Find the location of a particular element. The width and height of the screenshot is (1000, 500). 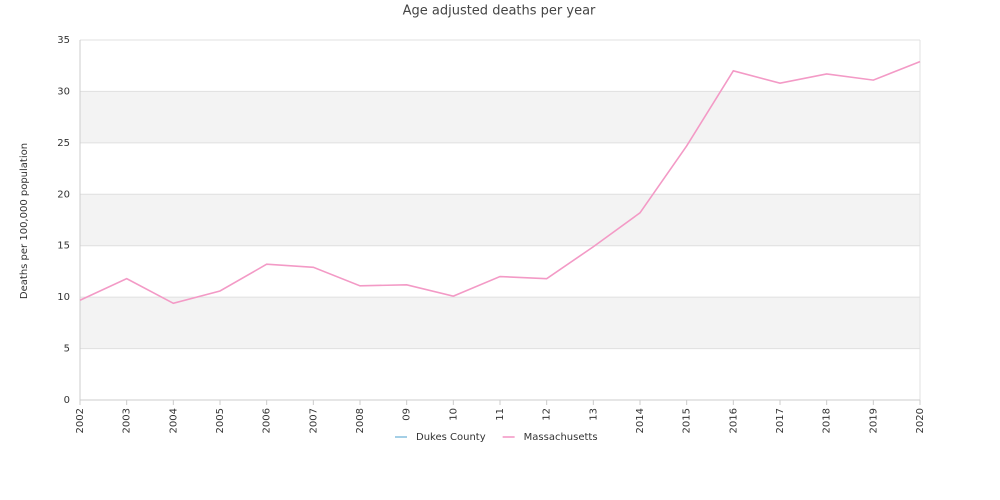

x-tick-label: 09 is located at coordinates (407, 414).